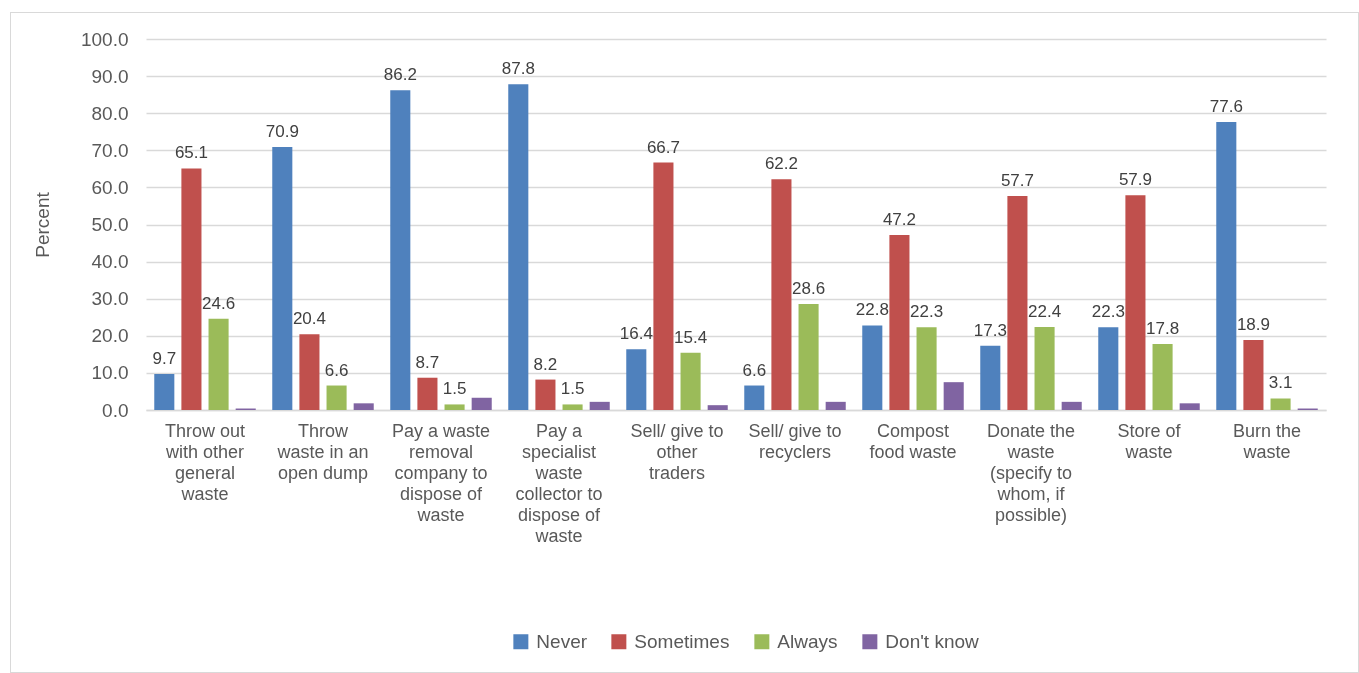 This screenshot has height=673, width=1359. Describe the element at coordinates (110, 299) in the screenshot. I see `y-tick-label: 30.0` at that location.